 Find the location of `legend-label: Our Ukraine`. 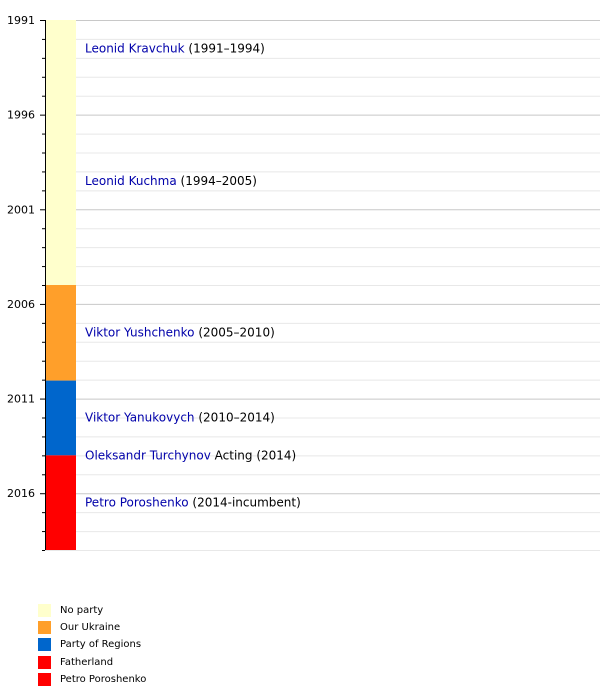

legend-label: Our Ukraine is located at coordinates (90, 628).